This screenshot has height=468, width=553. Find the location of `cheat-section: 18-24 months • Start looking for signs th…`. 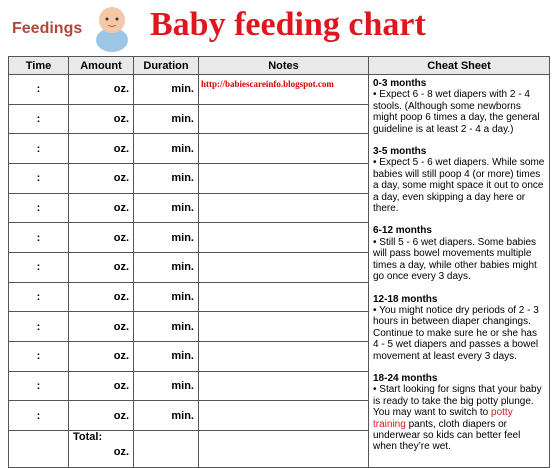

cheat-section: 18-24 months • Start looking for signs th… is located at coordinates (459, 413).